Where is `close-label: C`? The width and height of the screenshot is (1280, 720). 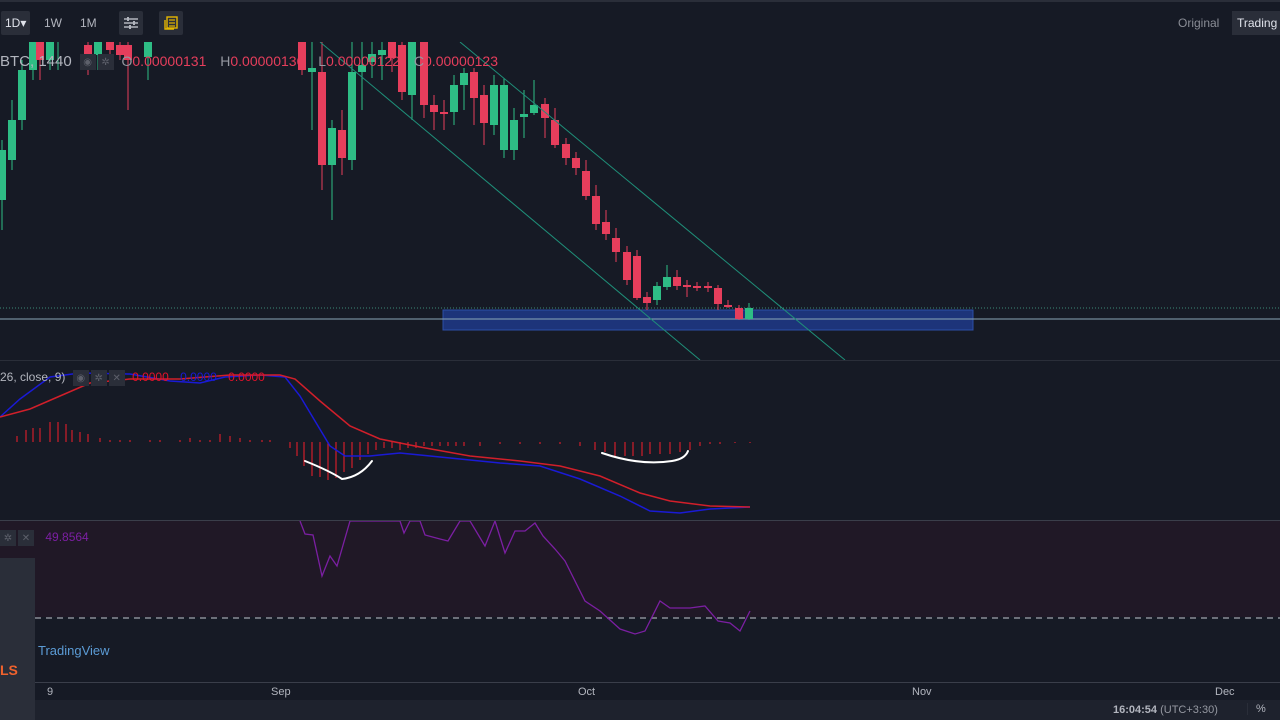
close-label: C is located at coordinates (419, 61).